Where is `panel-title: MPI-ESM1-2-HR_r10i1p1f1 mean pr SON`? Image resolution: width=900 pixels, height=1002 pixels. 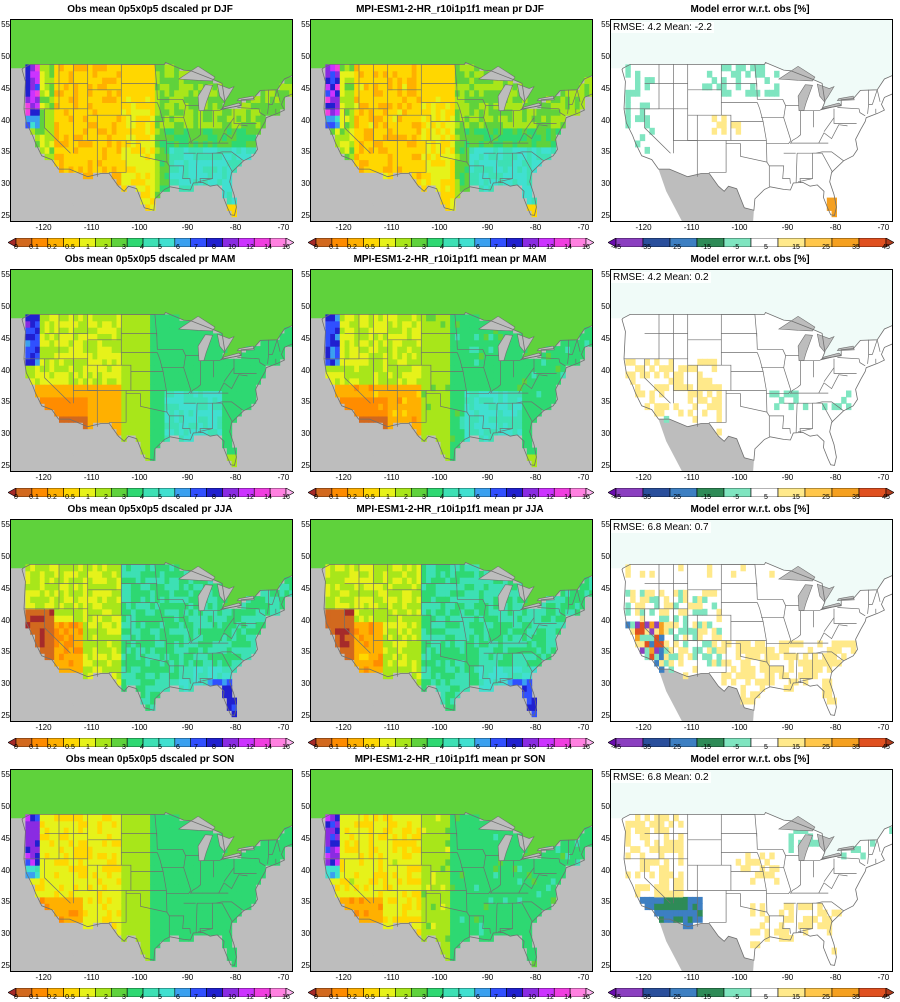
panel-title: MPI-ESM1-2-HR_r10i1p1f1 mean pr SON is located at coordinates (450, 759).